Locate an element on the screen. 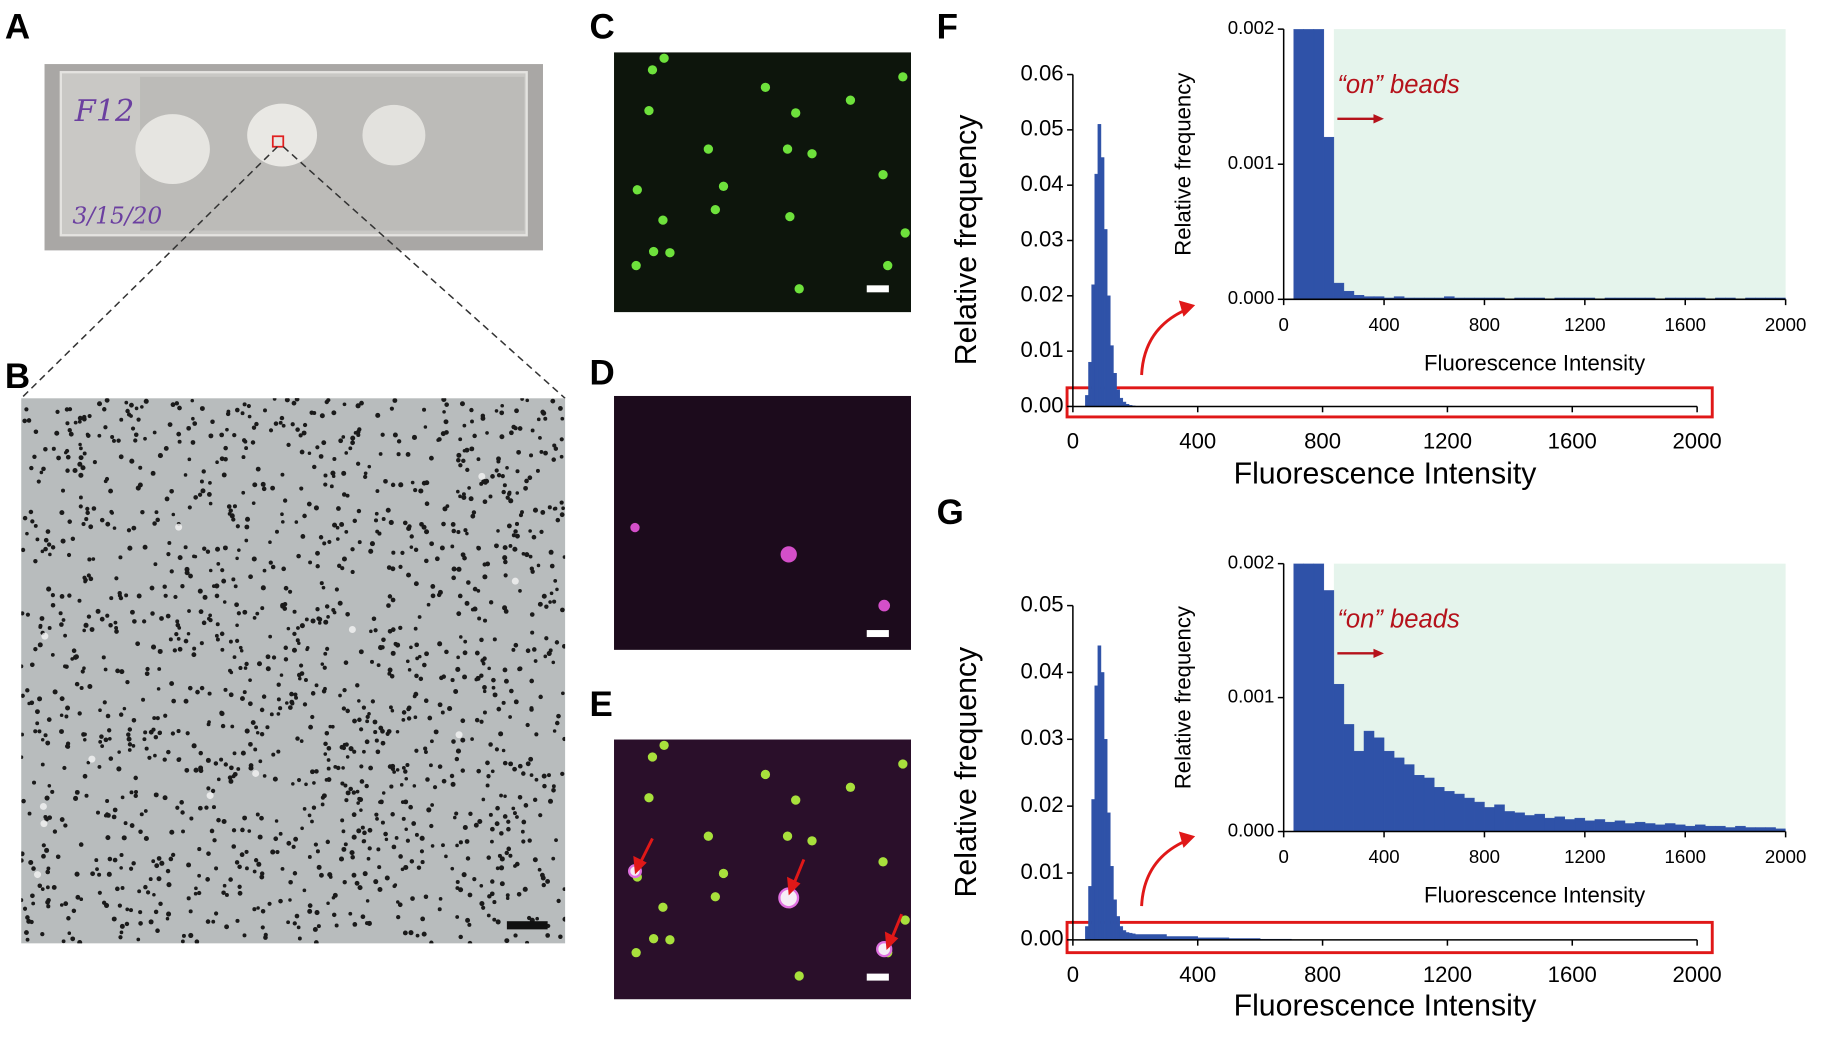 This screenshot has height=1040, width=1822. annotation-arrowhead is located at coordinates (1378, 653).